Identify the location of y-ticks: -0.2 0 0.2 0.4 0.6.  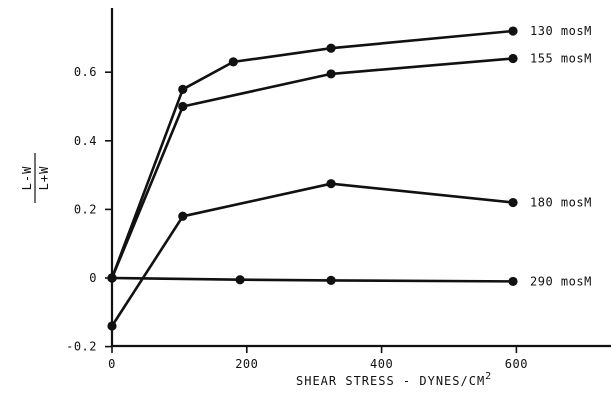
(89, 209).